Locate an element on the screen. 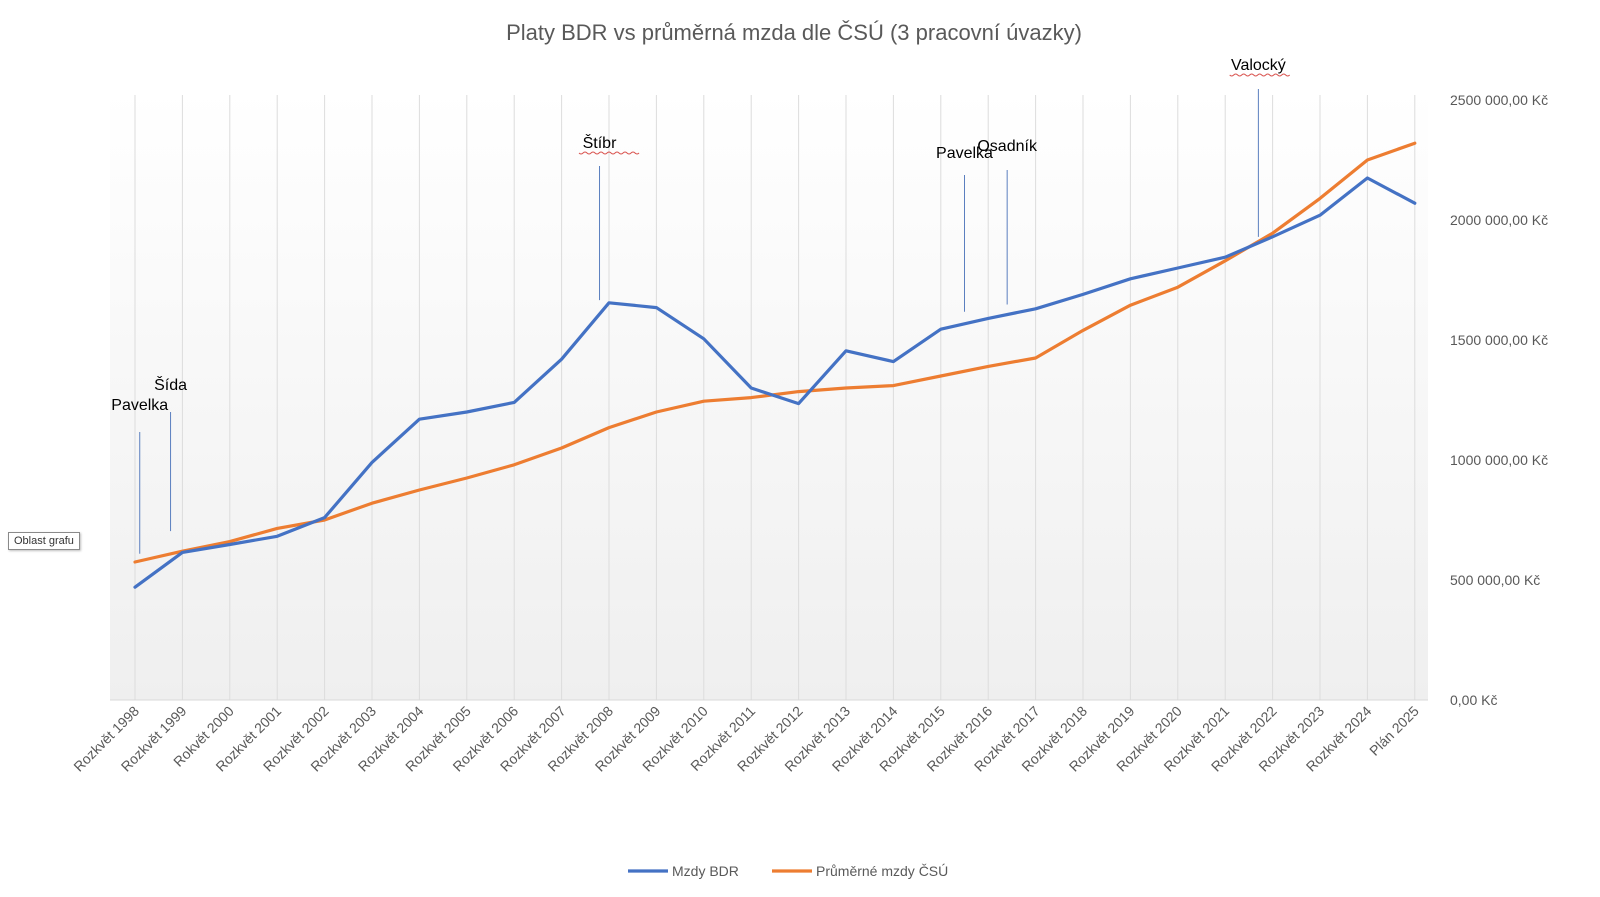 This screenshot has width=1600, height=897. y-tick-label: 0,00 Kč is located at coordinates (1473, 700).